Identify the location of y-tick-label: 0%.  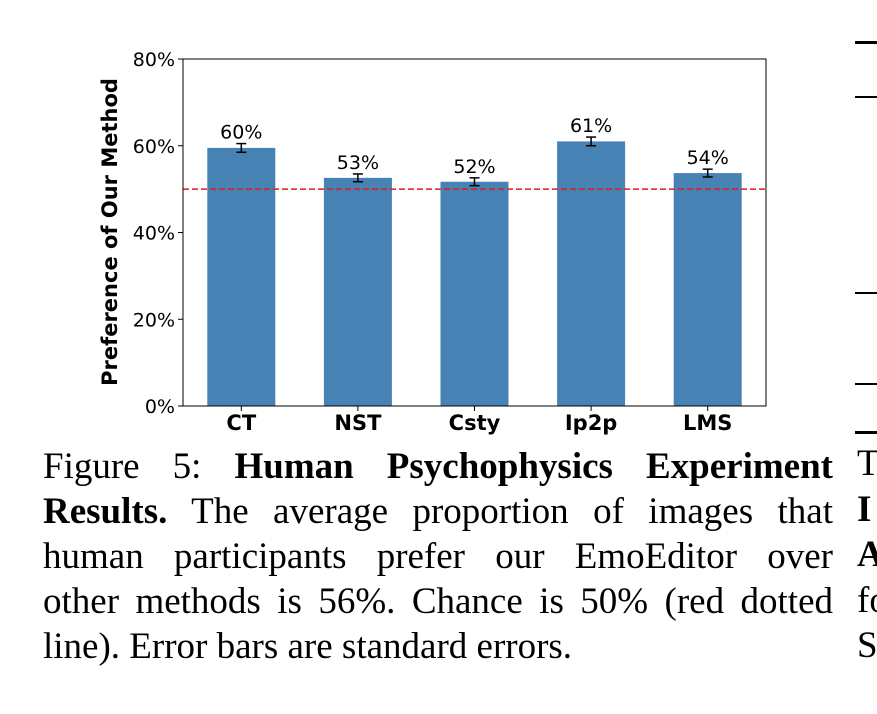
(160, 407).